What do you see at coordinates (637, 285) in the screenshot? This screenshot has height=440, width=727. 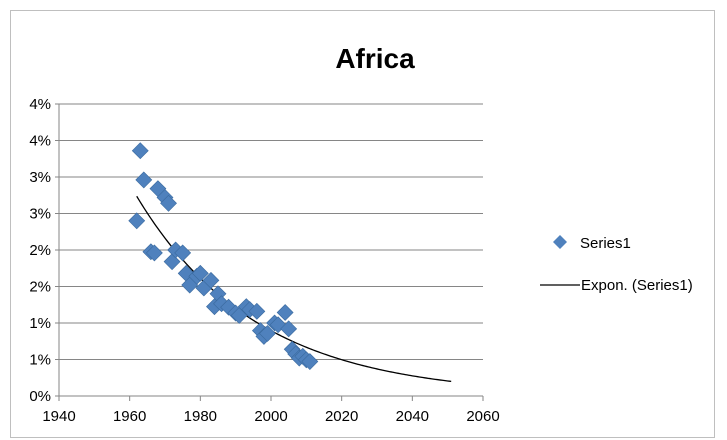 I see `legend-label-trendline: Expon. (Series1)` at bounding box center [637, 285].